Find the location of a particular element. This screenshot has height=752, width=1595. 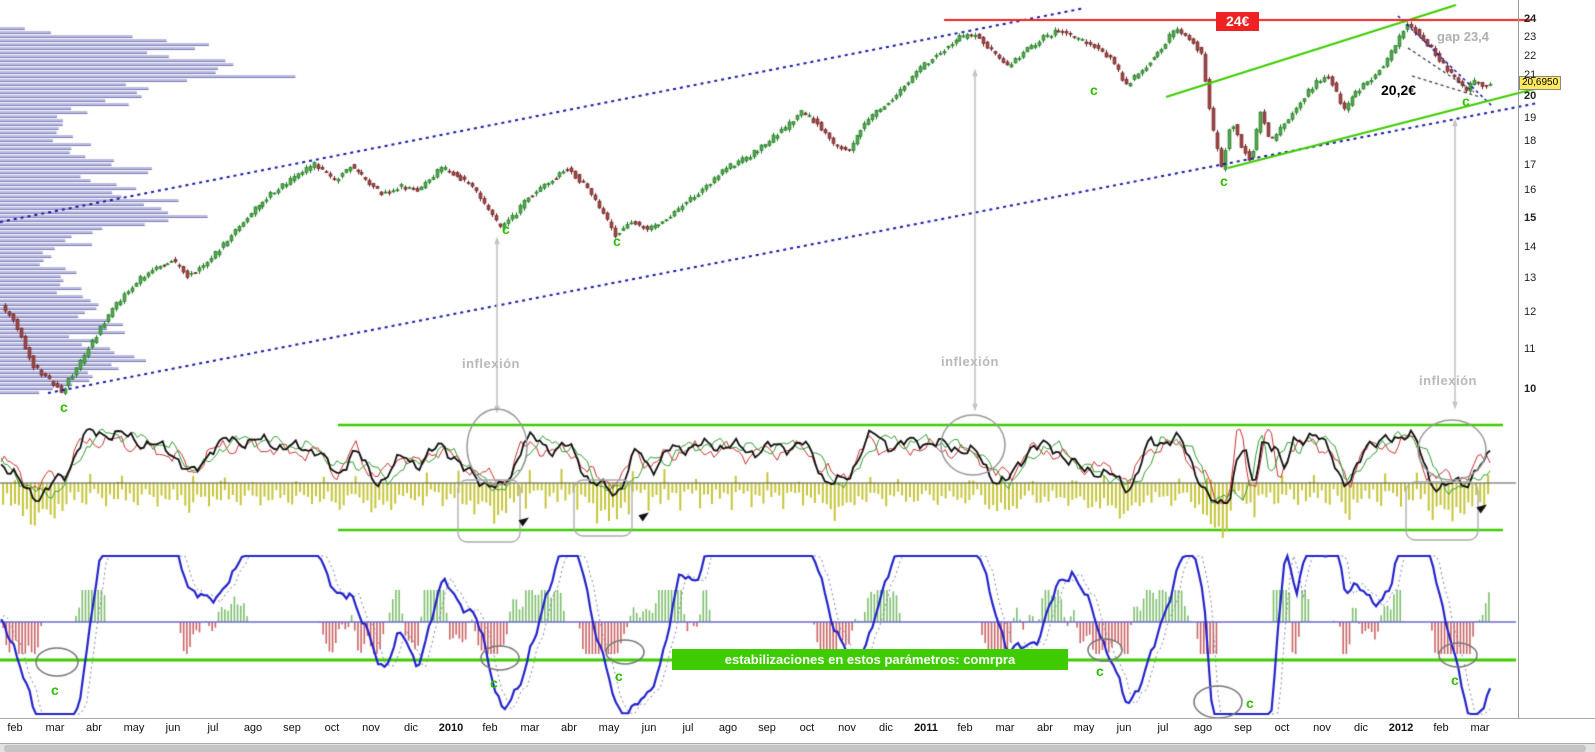

resistance-price-label: 24€ is located at coordinates (1238, 21).